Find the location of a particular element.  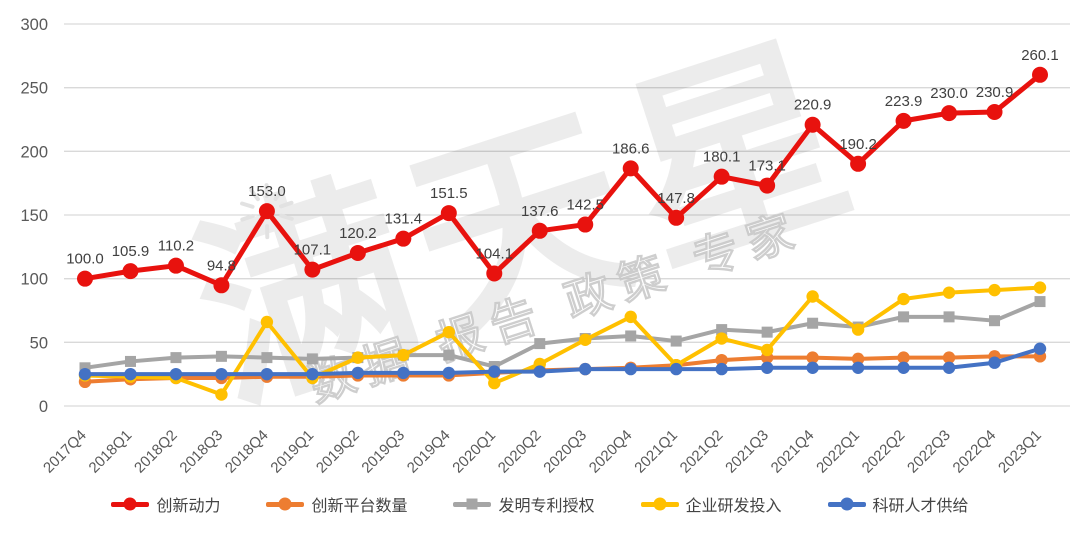

y-axis-tick-label: 250 is located at coordinates (34, 89).